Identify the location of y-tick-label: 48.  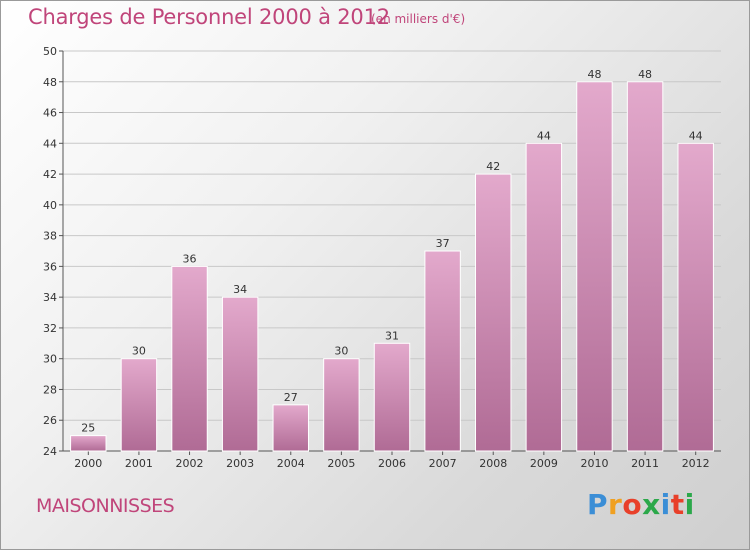
(50, 82).